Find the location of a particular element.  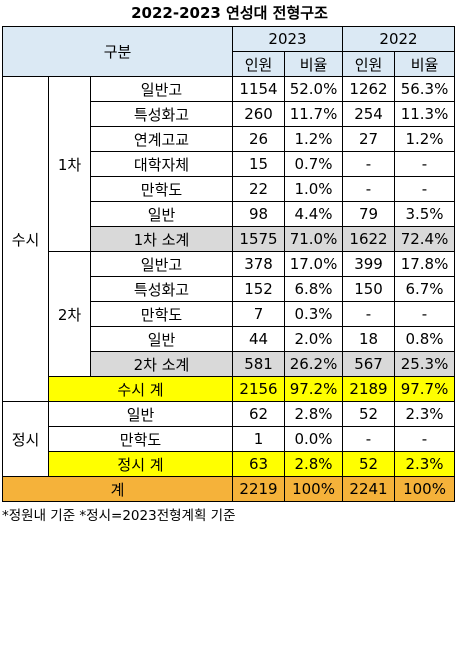

cell-ratio-2023: 100% is located at coordinates (314, 489).